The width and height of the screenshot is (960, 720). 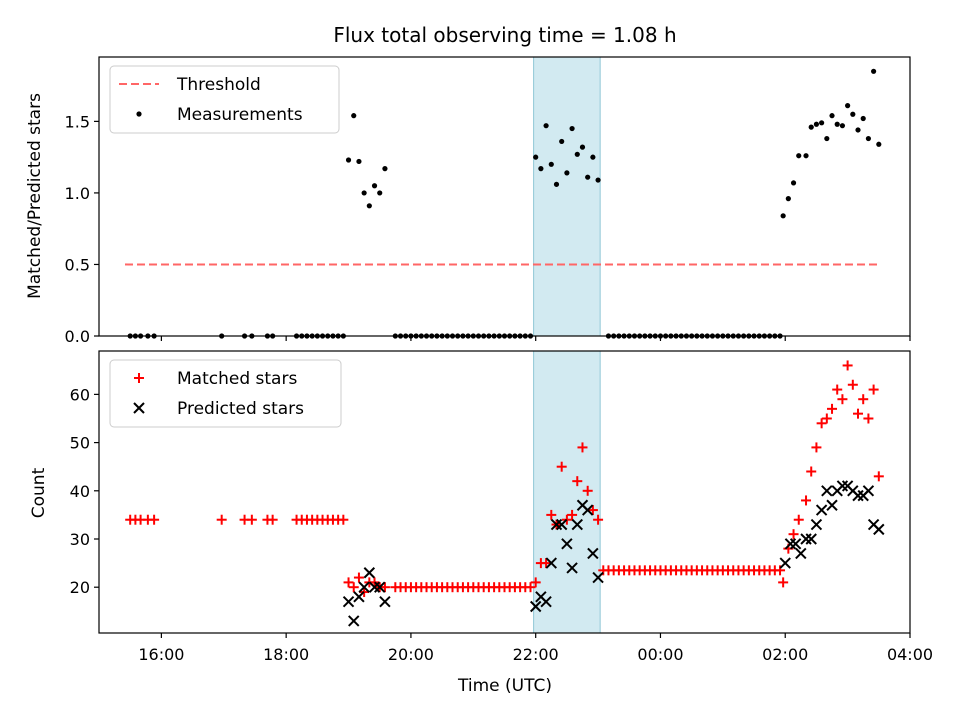 What do you see at coordinates (240, 409) in the screenshot?
I see `legend-label: Predicted stars` at bounding box center [240, 409].